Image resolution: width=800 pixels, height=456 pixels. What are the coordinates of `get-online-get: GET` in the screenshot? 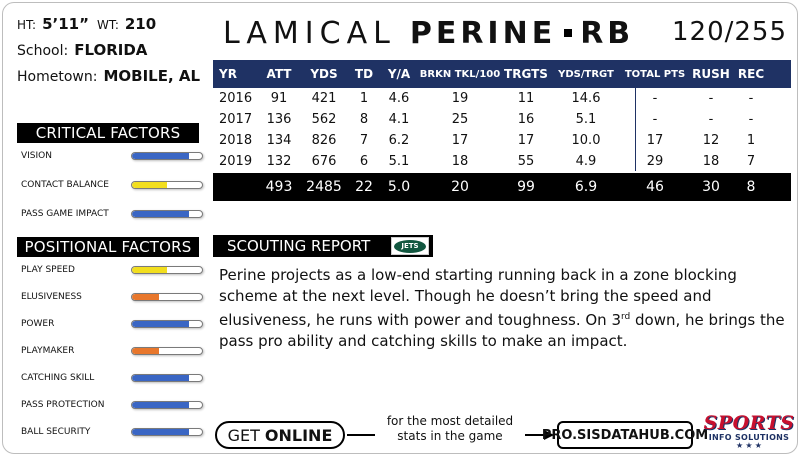 It's located at (243, 435).